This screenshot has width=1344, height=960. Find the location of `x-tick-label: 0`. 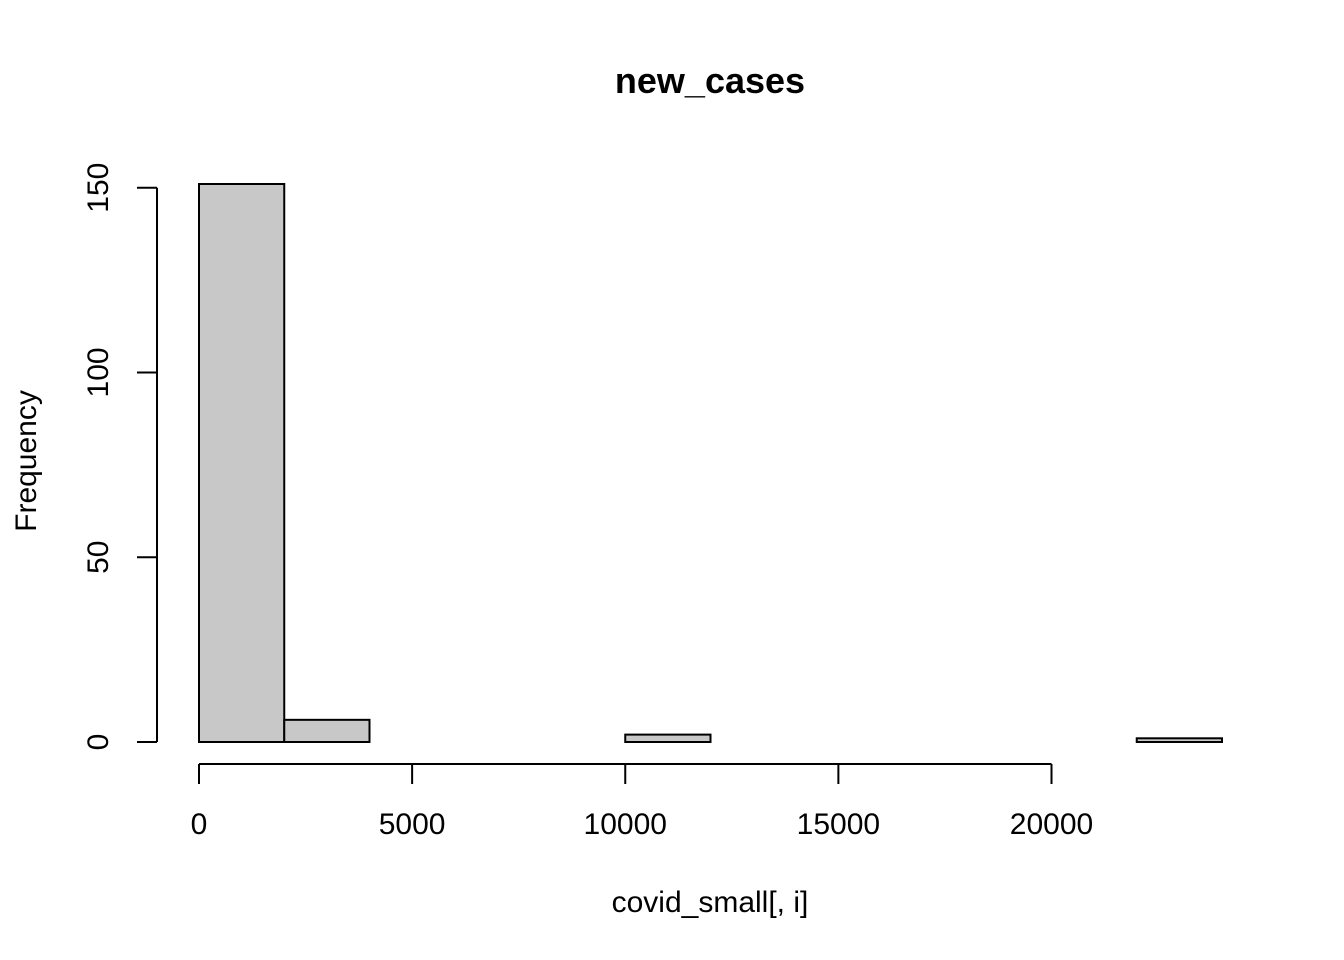

x-tick-label: 0 is located at coordinates (199, 824).